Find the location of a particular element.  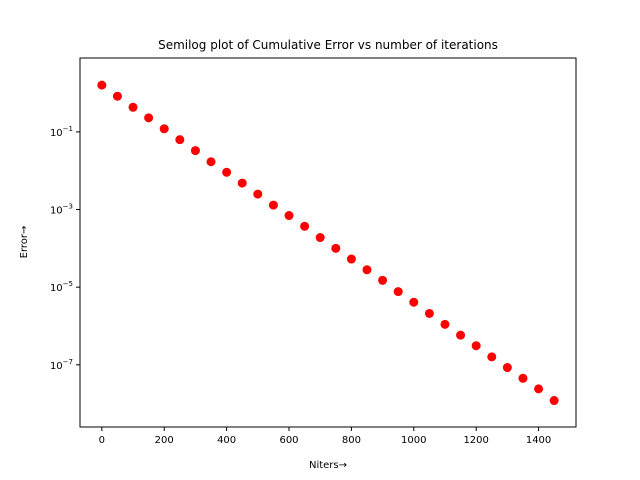

x-tick-label: 1000 is located at coordinates (413, 440).